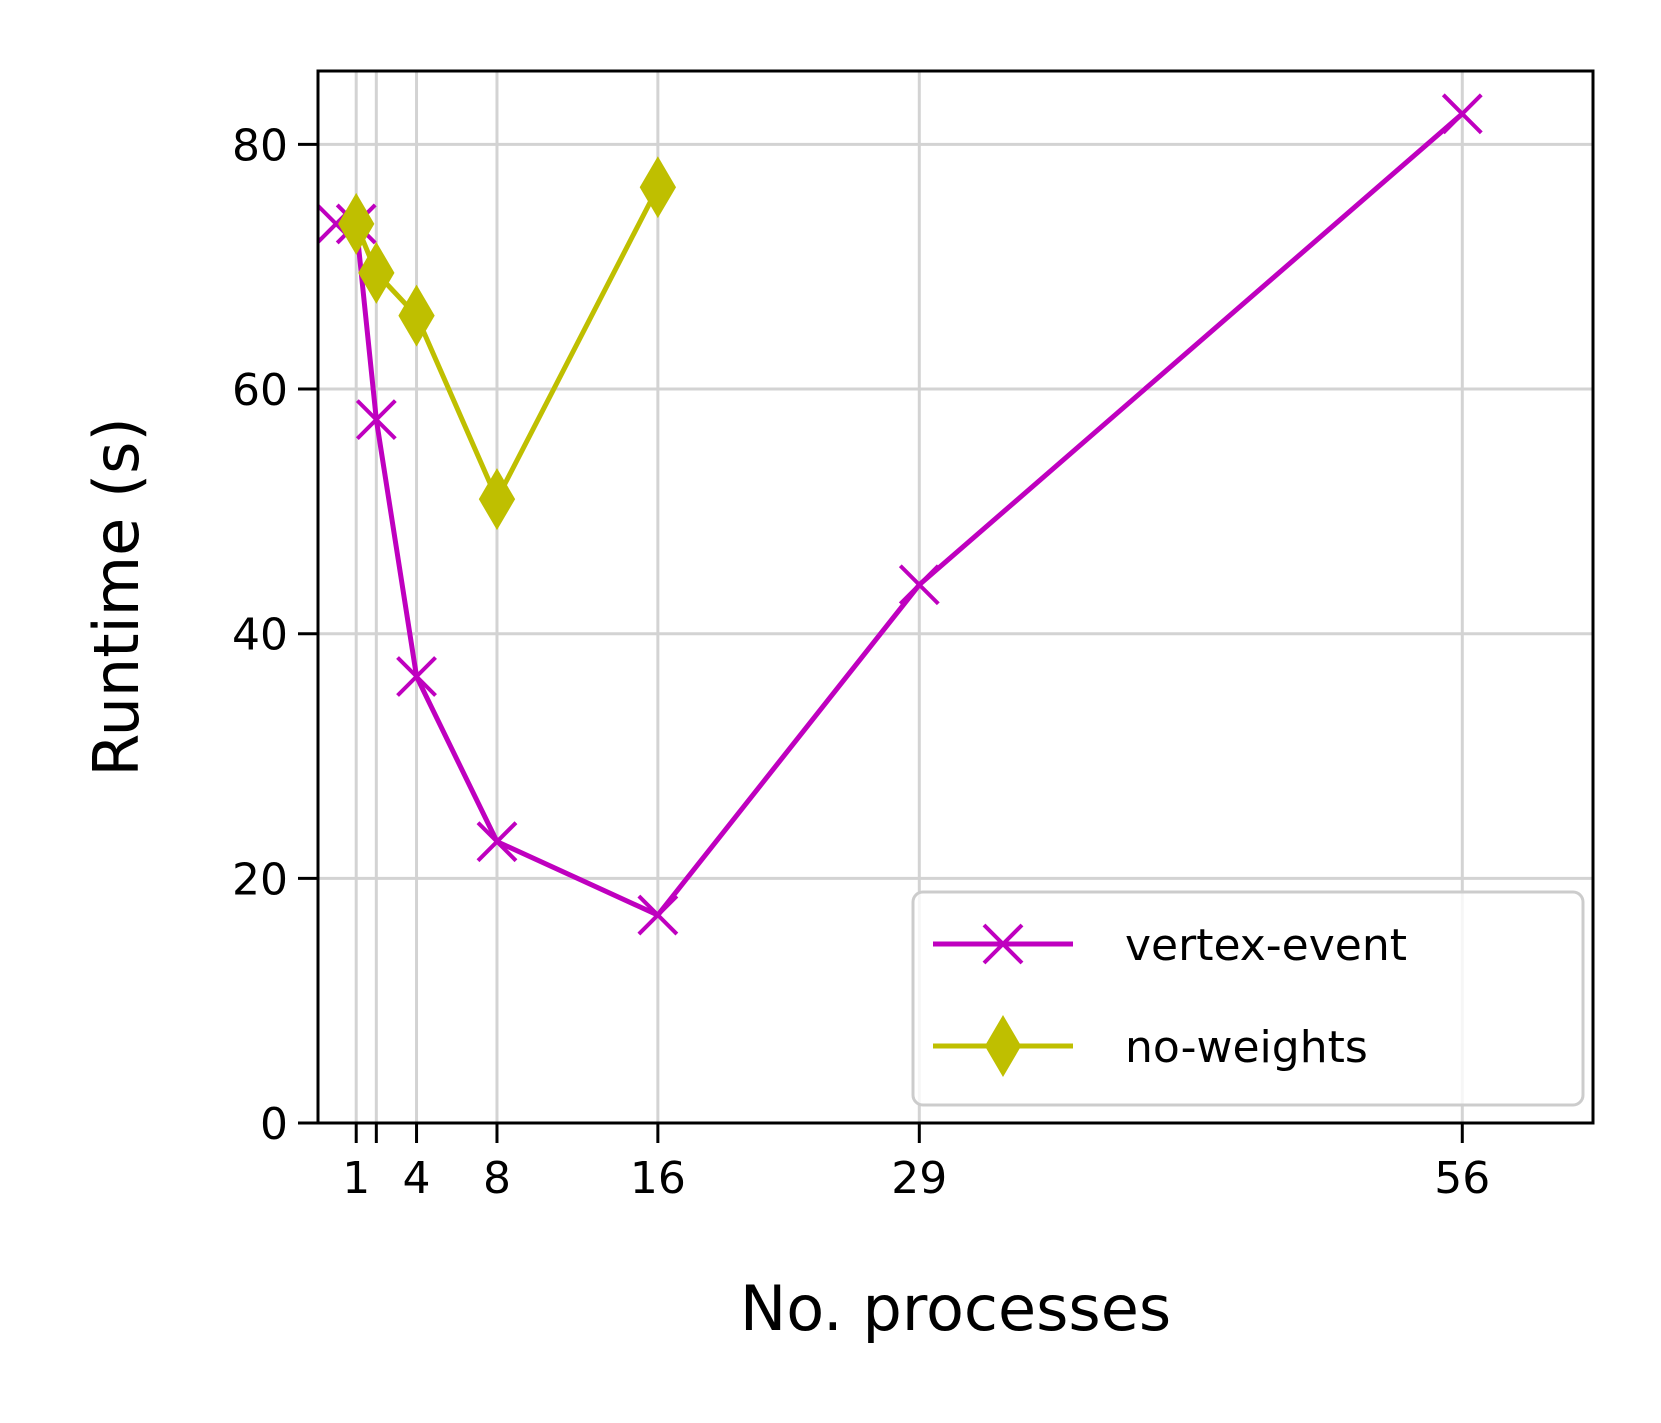  Describe the element at coordinates (356, 1178) in the screenshot. I see `x-tick-label: 1` at that location.